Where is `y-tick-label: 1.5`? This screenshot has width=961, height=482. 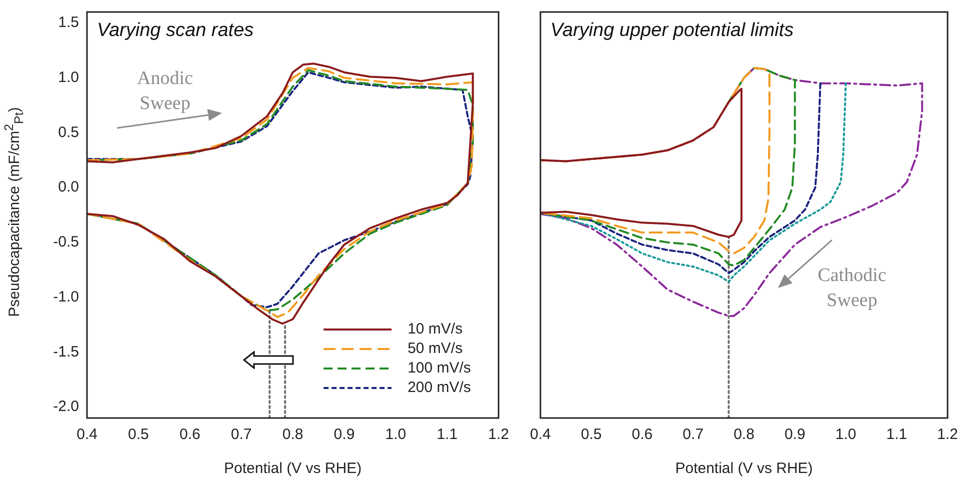
y-tick-label: 1.5 is located at coordinates (68, 23).